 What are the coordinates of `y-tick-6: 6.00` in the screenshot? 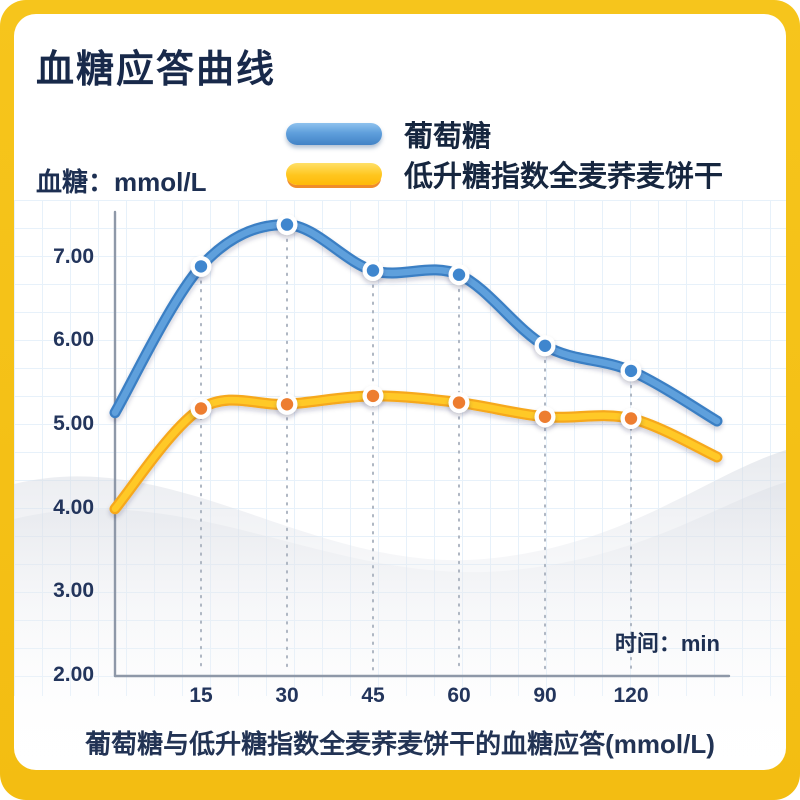 It's located at (73, 339).